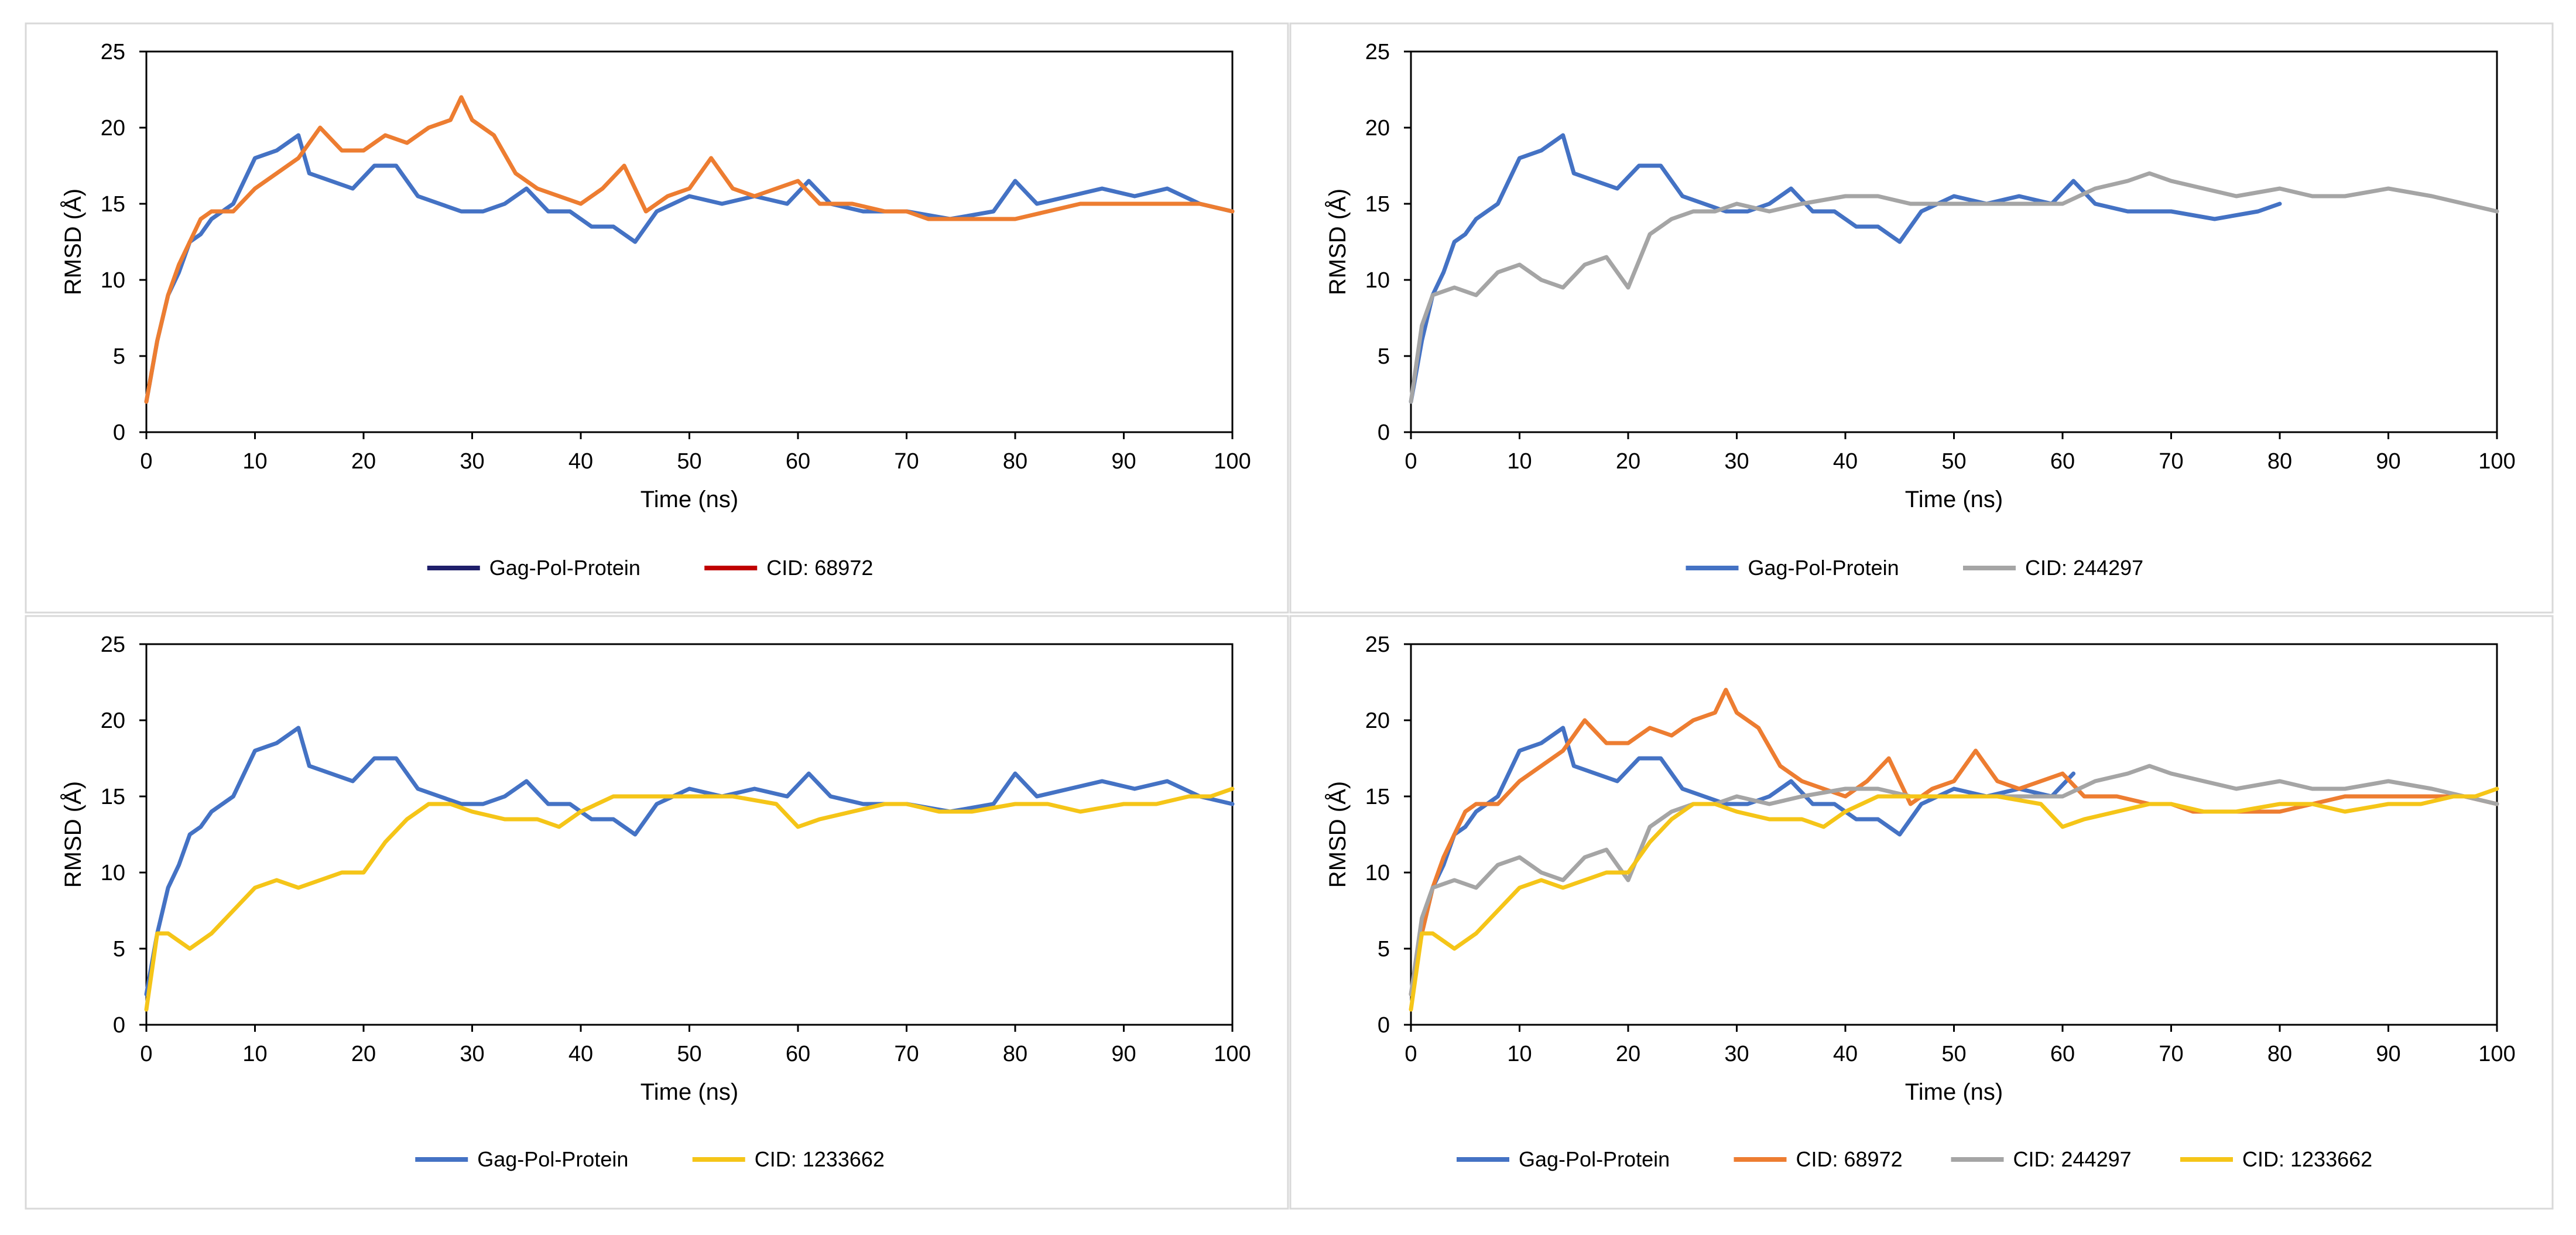 The image size is (2576, 1235). I want to click on legend-label: CID: 1233662, so click(2307, 1159).